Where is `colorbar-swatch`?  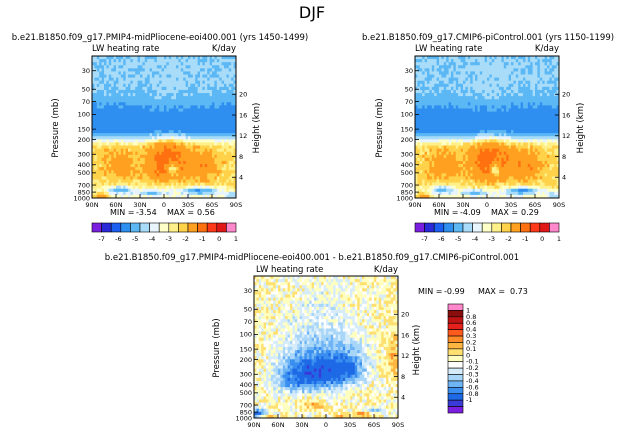
colorbar-swatch is located at coordinates (212, 227).